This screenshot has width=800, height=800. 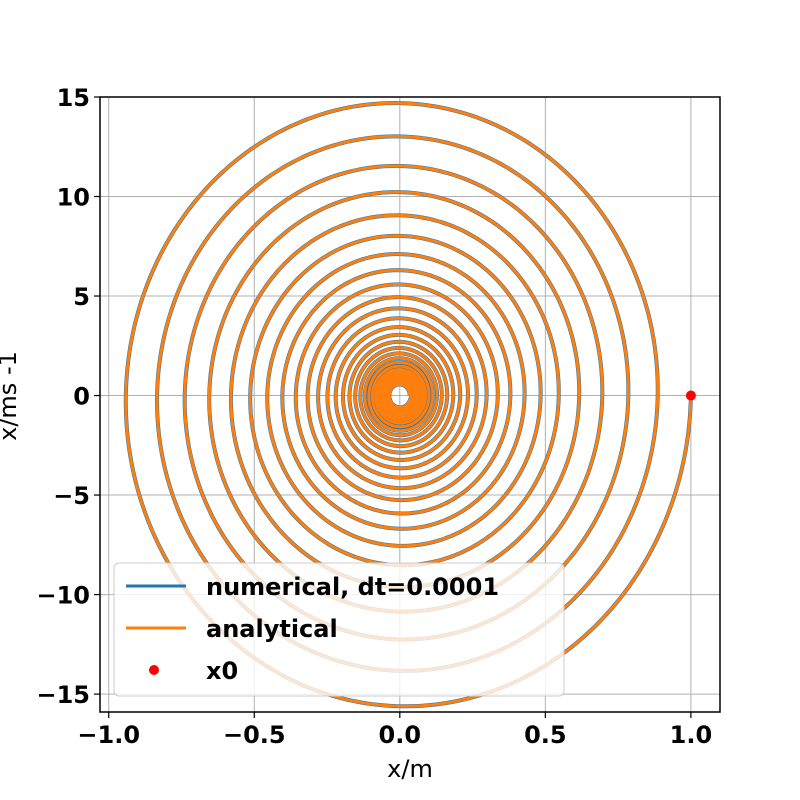 What do you see at coordinates (73, 198) in the screenshot?
I see `y-tick-label: 10` at bounding box center [73, 198].